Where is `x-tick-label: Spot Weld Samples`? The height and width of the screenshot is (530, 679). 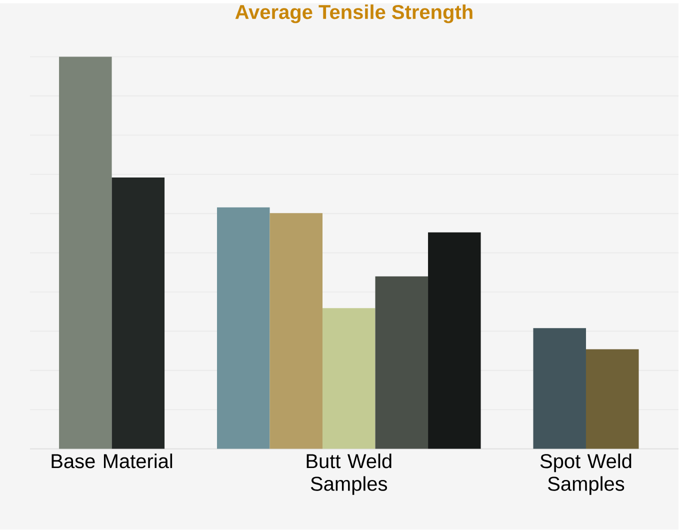 x-tick-label: Spot Weld Samples is located at coordinates (586, 474).